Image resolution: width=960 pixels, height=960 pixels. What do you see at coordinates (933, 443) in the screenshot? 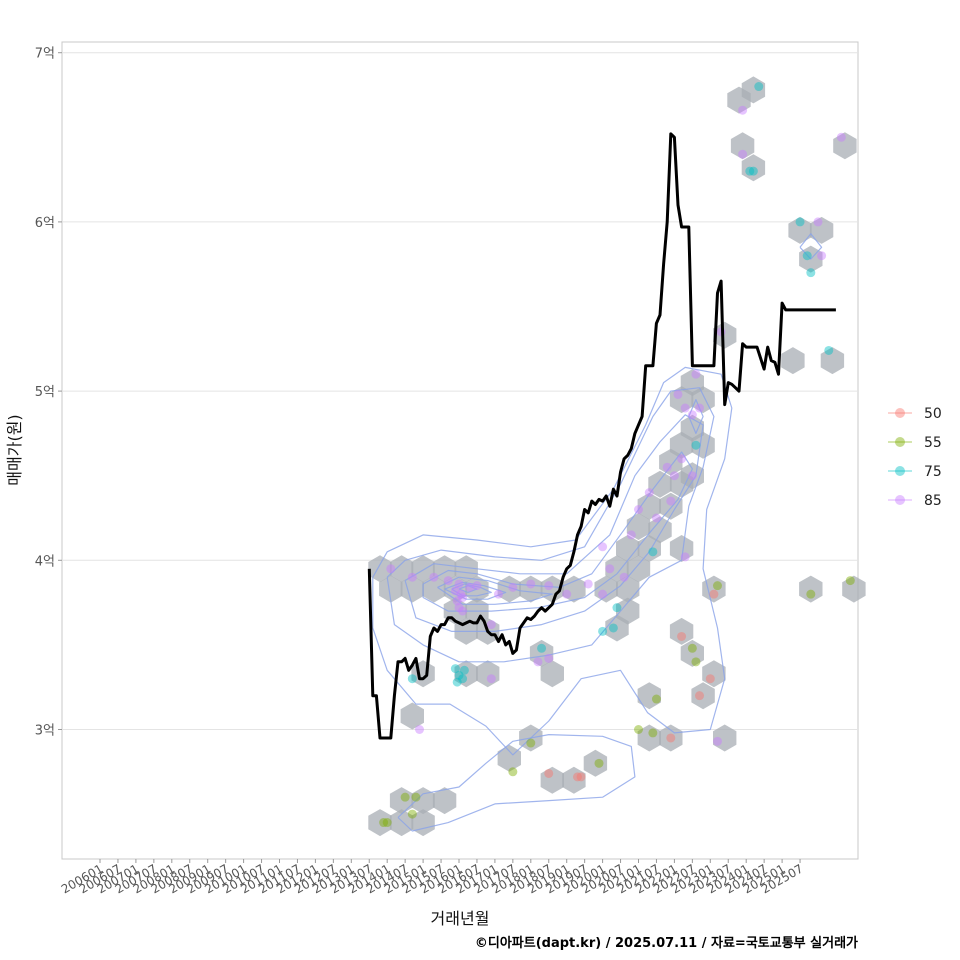
I see `legend-label: 55` at bounding box center [933, 443].